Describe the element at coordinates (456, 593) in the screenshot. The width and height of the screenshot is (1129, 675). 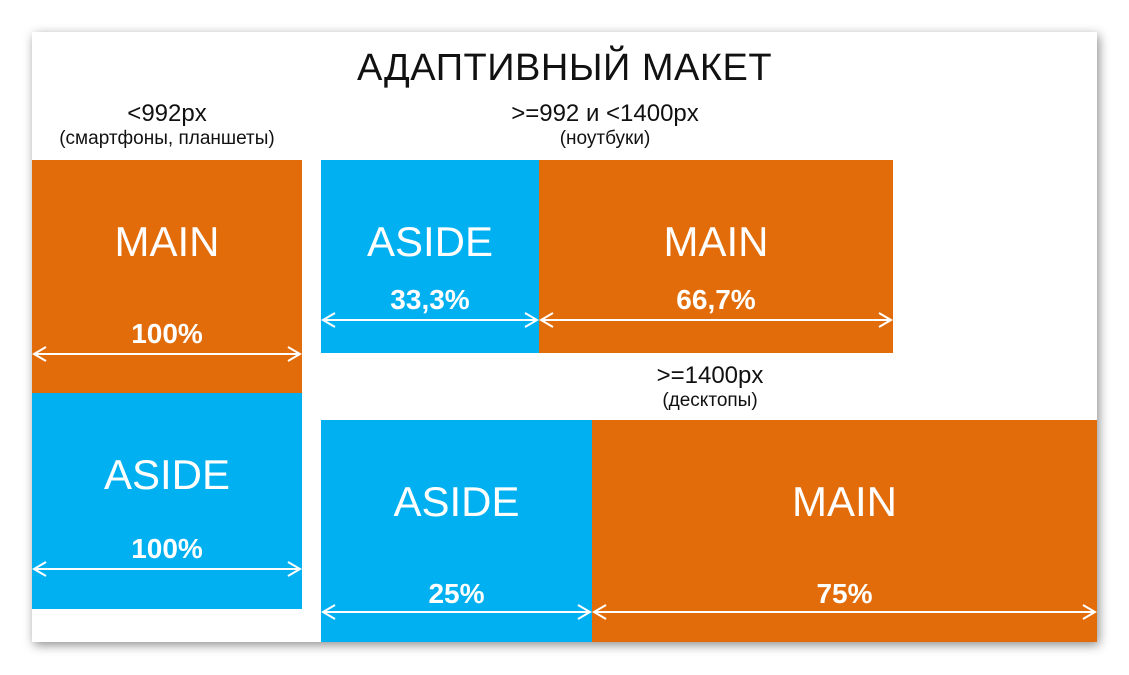
I see `desktop-aside-width: 25%` at that location.